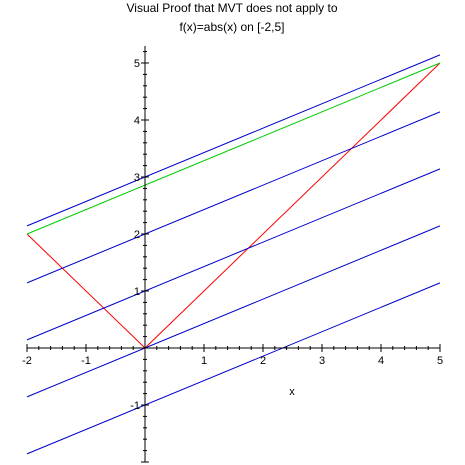  Describe the element at coordinates (137, 121) in the screenshot. I see `y-tick-label: 4` at that location.